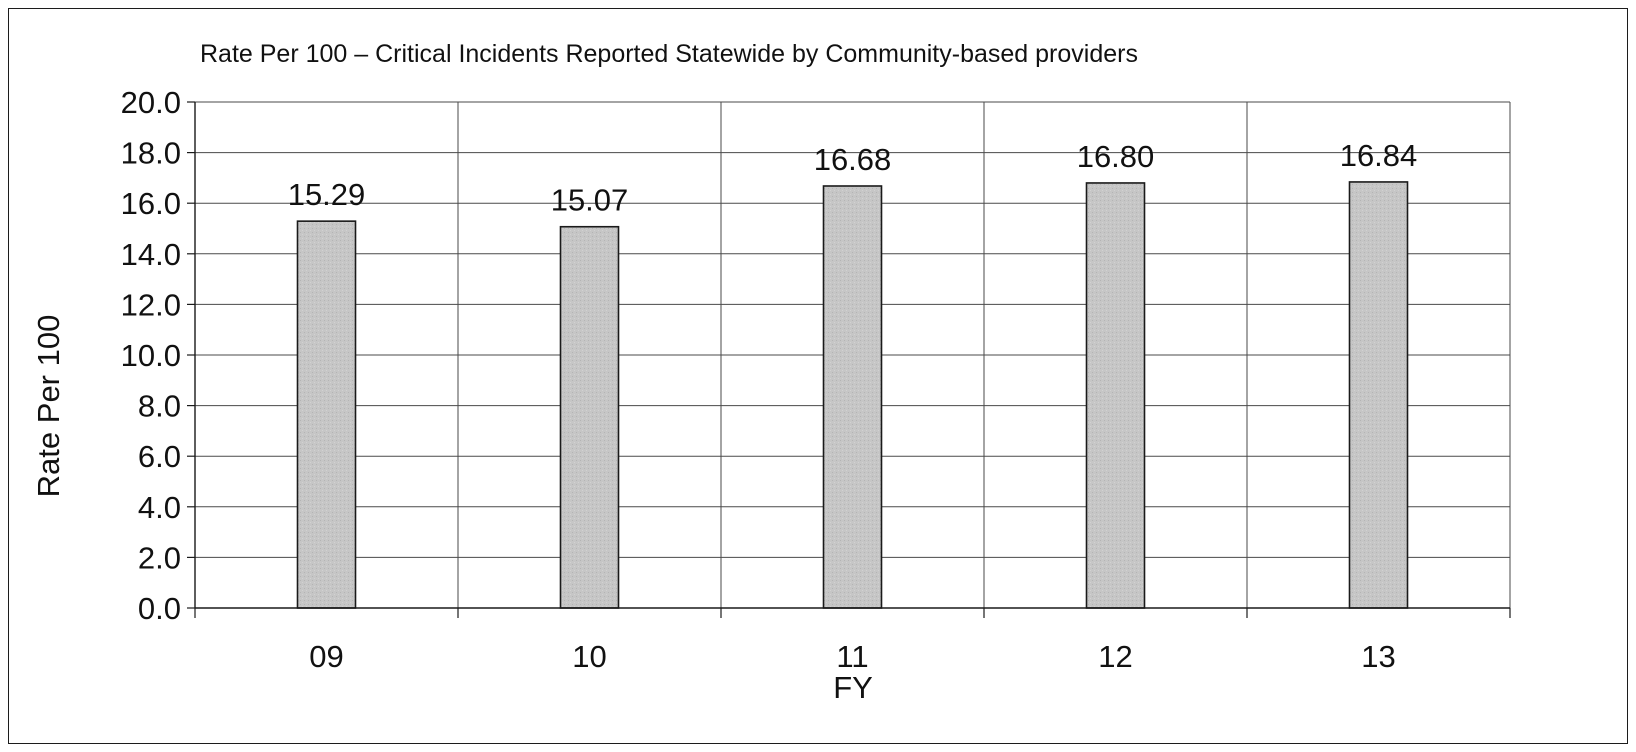 Image resolution: width=1636 pixels, height=752 pixels. Describe the element at coordinates (151, 254) in the screenshot. I see `y-tick-label: 14.0` at that location.